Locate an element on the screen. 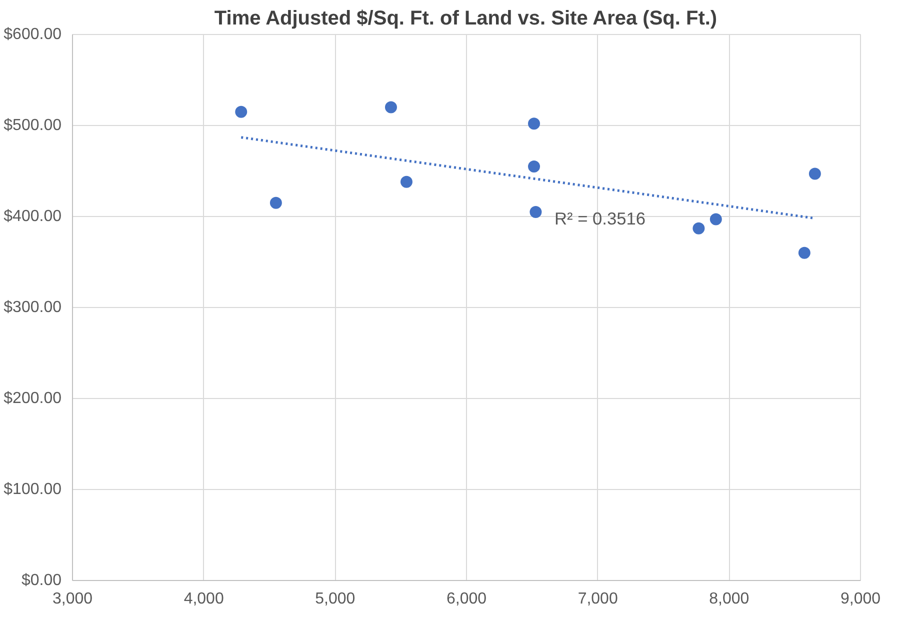 This screenshot has width=909, height=619. y-tick-label: $0.00 is located at coordinates (41, 580).